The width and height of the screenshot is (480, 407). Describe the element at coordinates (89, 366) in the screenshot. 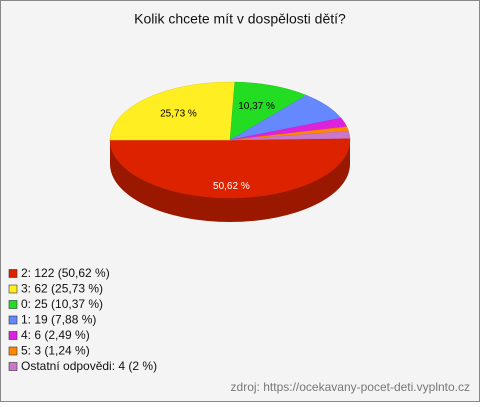

I see `legend-label: Ostatní odpovědi: 4 (2 %)` at that location.